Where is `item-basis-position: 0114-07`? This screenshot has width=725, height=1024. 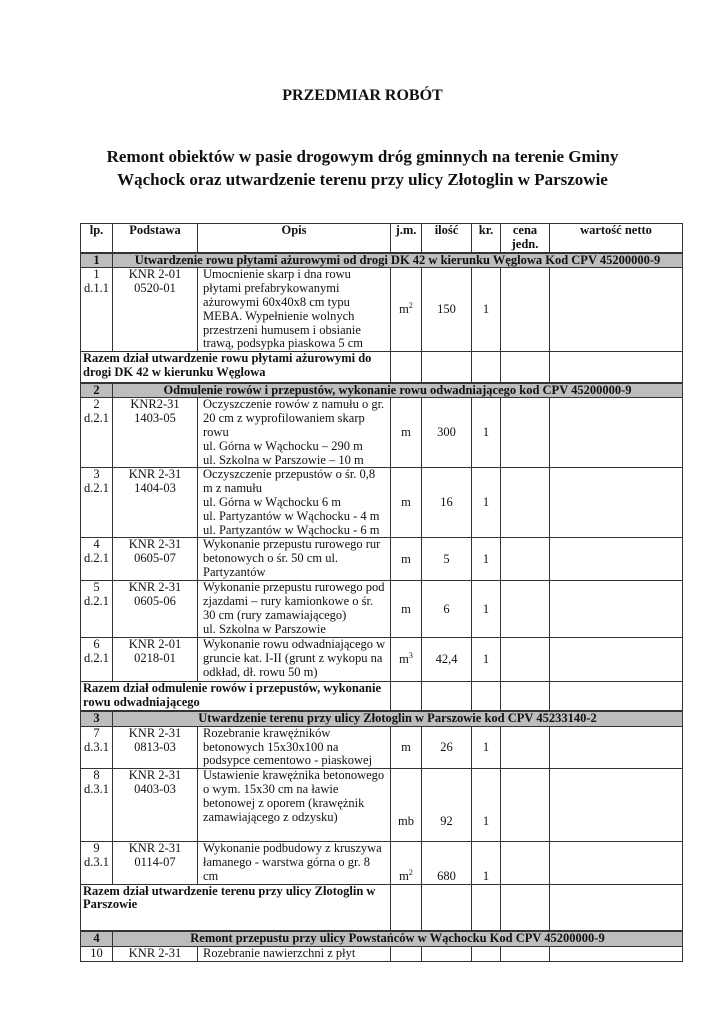
item-basis-position: 0114-07 is located at coordinates (155, 862).